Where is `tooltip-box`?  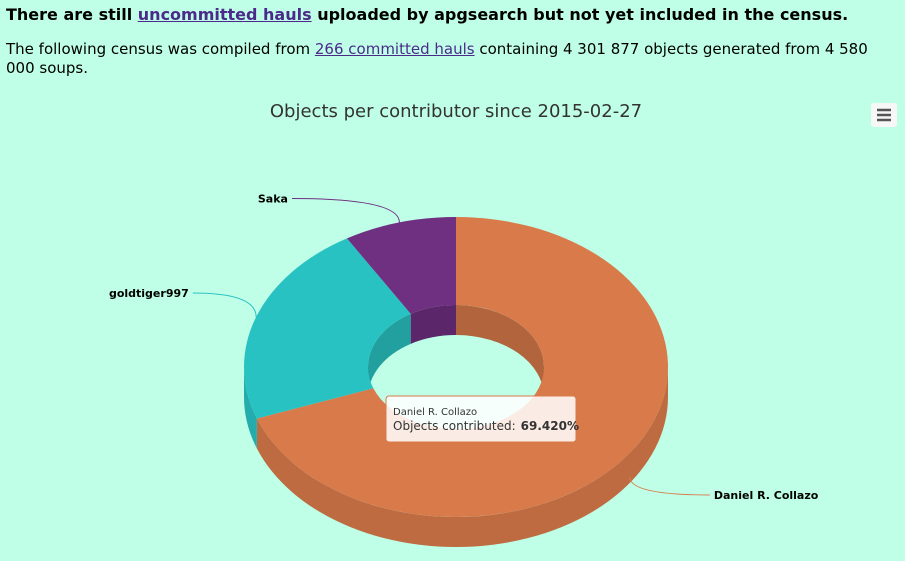 tooltip-box is located at coordinates (481, 419).